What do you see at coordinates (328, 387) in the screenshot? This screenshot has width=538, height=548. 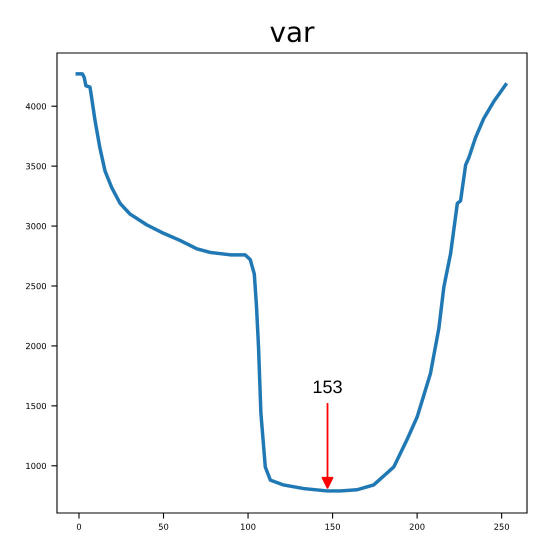 I see `annotation: 153` at bounding box center [328, 387].